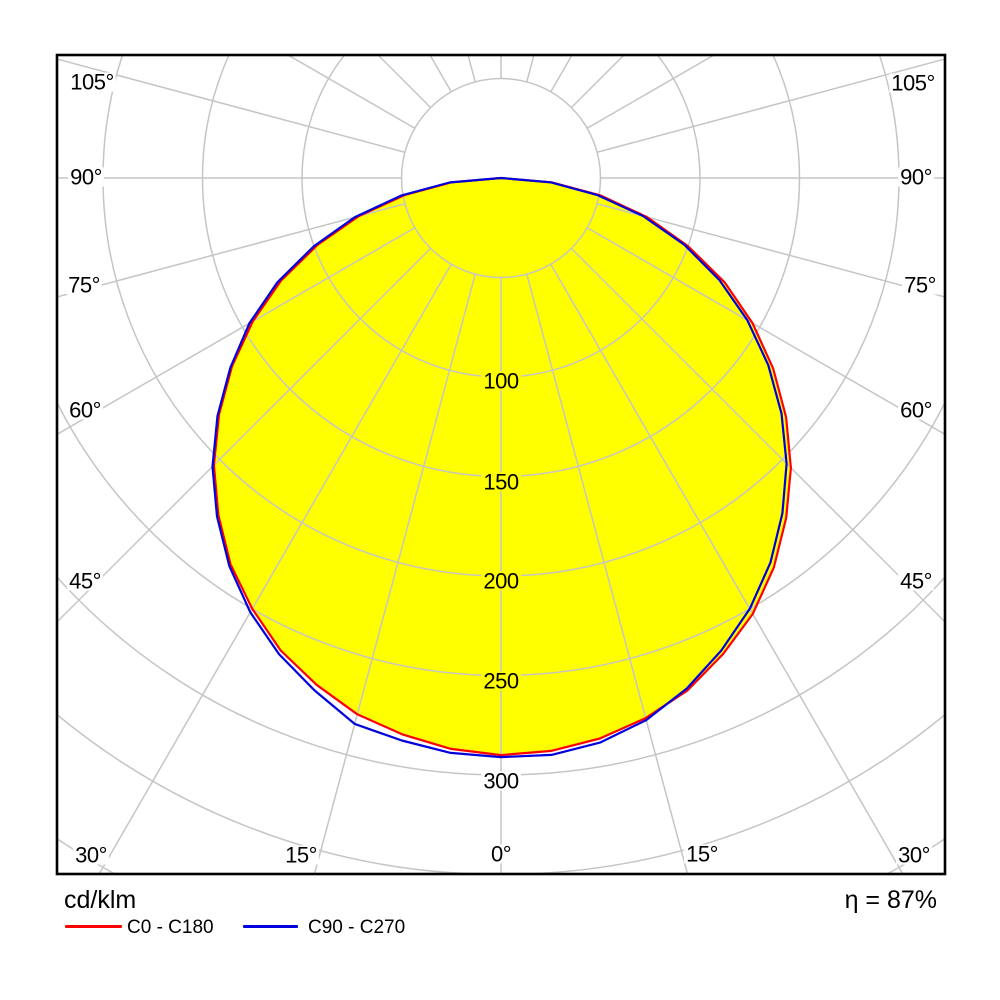 Image resolution: width=1000 pixels, height=1000 pixels. Describe the element at coordinates (100, 900) in the screenshot. I see `unit-label: cd/klm` at that location.